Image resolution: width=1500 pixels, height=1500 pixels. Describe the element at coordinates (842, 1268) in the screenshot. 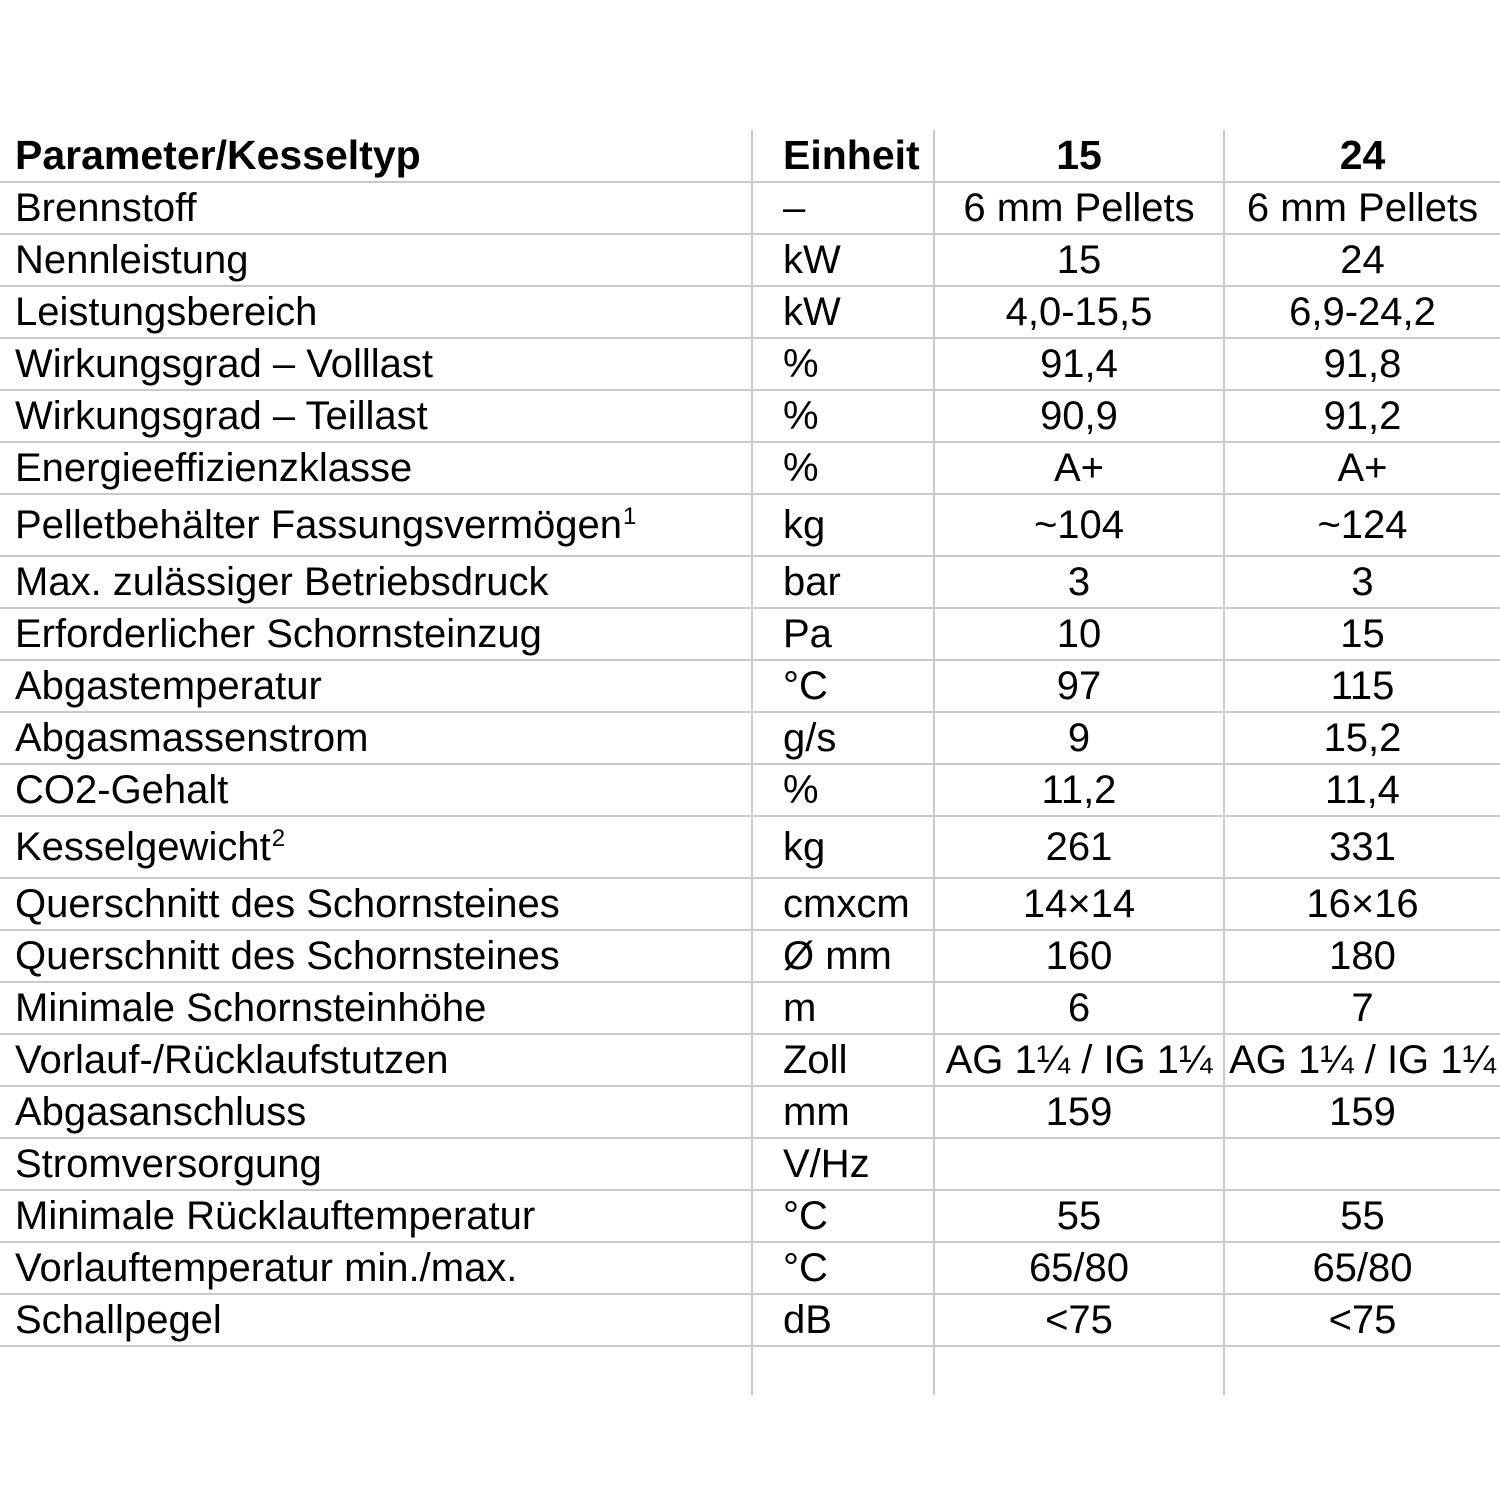

I see `unit-cell: °C` at that location.